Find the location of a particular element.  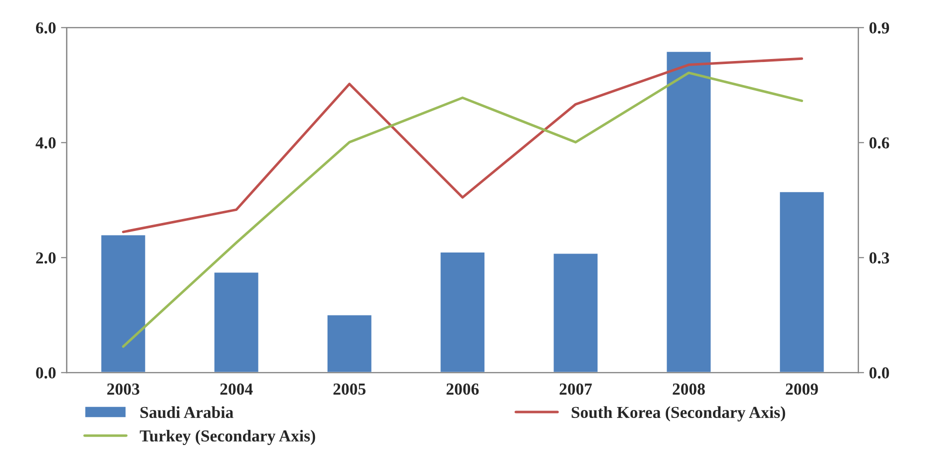

x-tick-label: 2008 is located at coordinates (688, 389).